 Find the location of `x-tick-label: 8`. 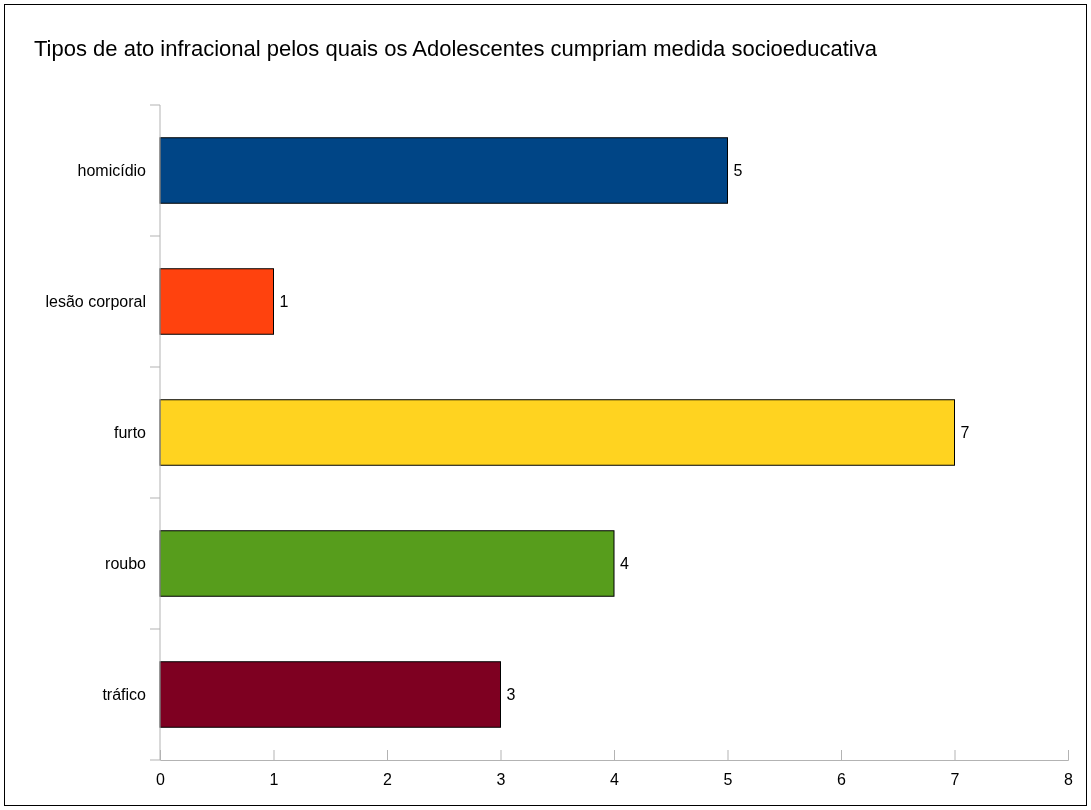

x-tick-label: 8 is located at coordinates (1069, 780).